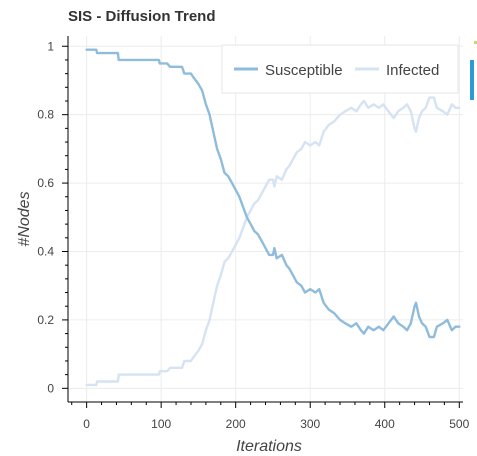 The image size is (477, 456). What do you see at coordinates (45, 183) in the screenshot?
I see `y-tick-label: 0.6` at bounding box center [45, 183].